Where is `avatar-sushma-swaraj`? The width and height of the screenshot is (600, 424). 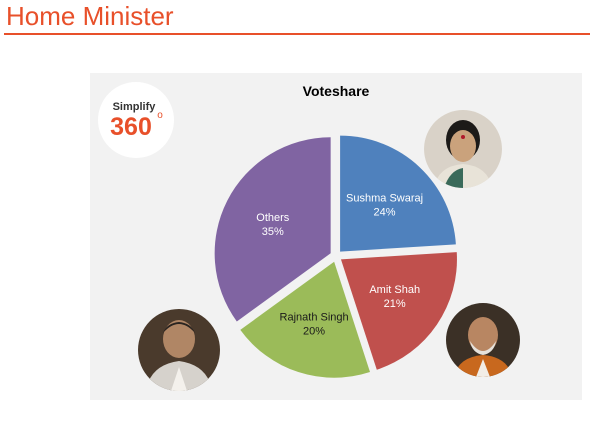 avatar-sushma-swaraj is located at coordinates (463, 149).